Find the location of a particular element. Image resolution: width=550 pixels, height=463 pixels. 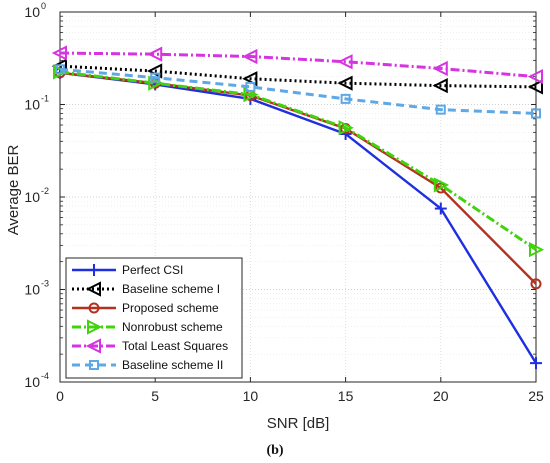

y-tick-exponent: -2 is located at coordinates (45, 191).